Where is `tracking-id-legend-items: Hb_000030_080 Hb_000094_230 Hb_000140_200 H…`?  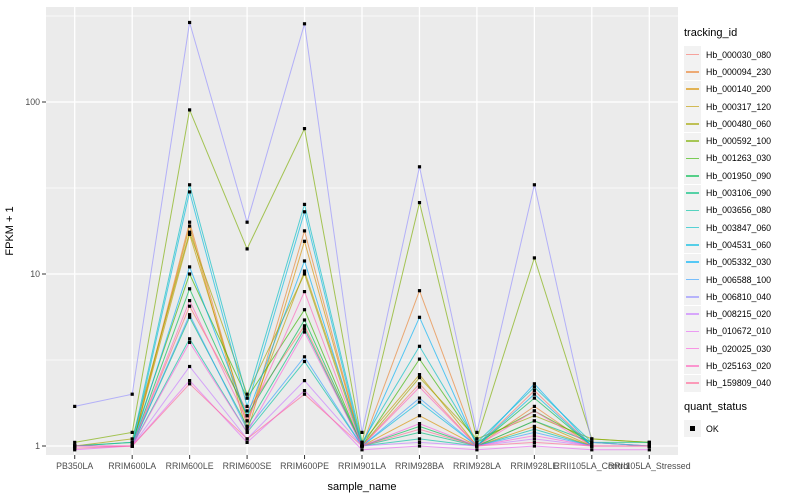
tracking-id-legend-items: Hb_000030_080 Hb_000094_230 Hb_000140_200 H… is located at coordinates (742, 219).